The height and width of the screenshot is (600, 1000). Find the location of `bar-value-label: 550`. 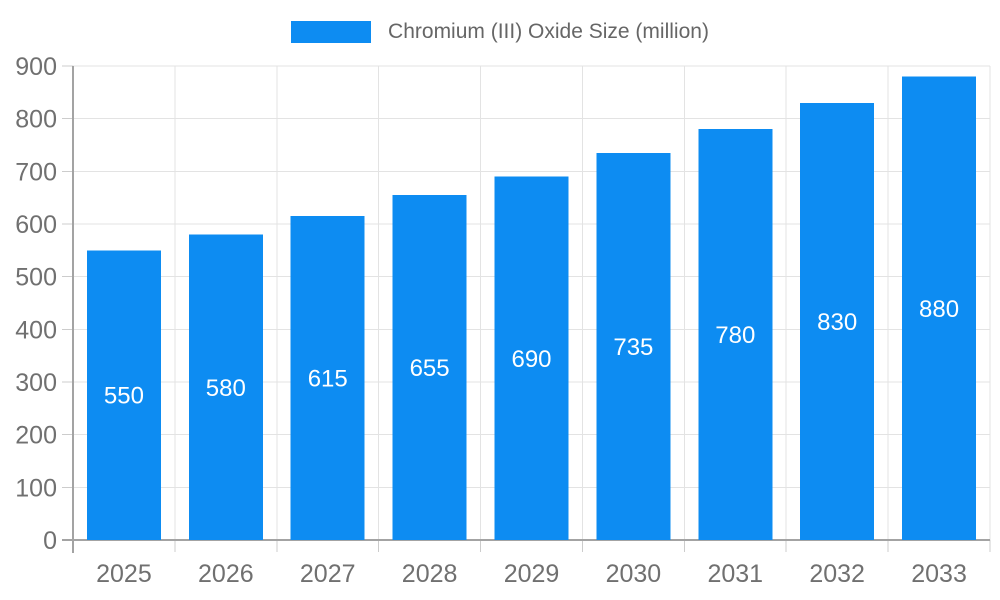

bar-value-label: 550 is located at coordinates (124, 396).